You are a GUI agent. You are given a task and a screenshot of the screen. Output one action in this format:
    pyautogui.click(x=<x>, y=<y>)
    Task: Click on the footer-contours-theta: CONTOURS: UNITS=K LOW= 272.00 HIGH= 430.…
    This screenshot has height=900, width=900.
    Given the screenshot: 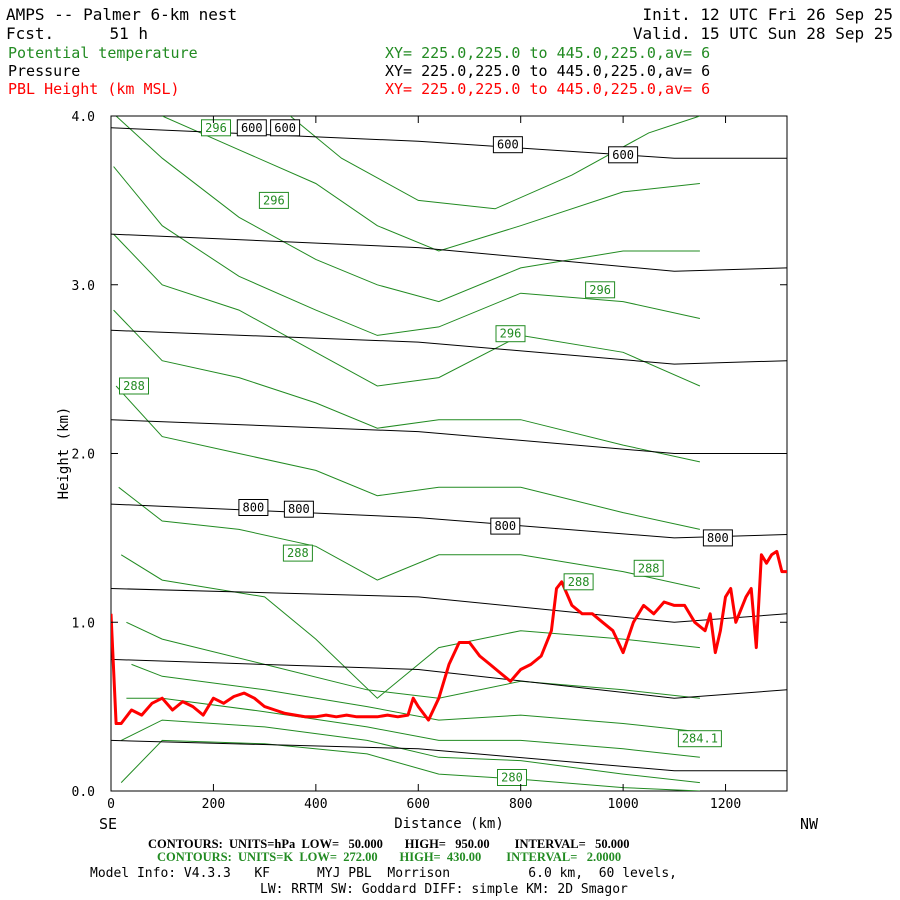 What is the action you would take?
    pyautogui.click(x=389, y=857)
    